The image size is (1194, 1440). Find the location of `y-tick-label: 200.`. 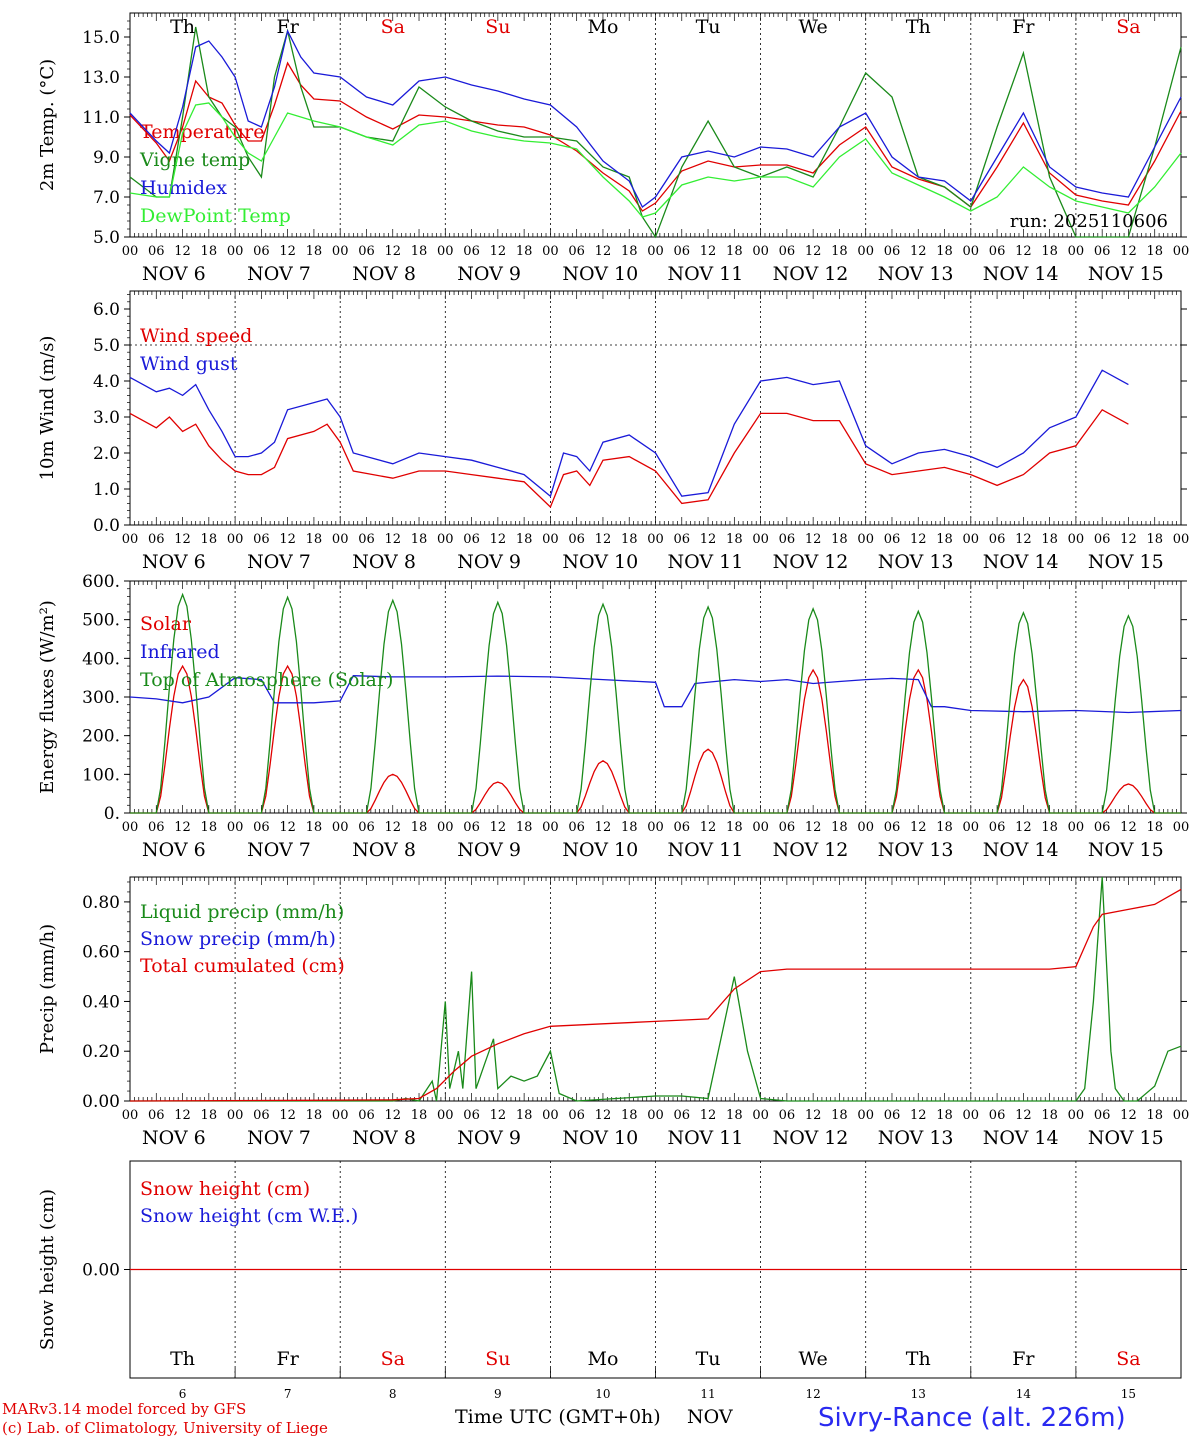

y-tick-label: 200. is located at coordinates (101, 737).